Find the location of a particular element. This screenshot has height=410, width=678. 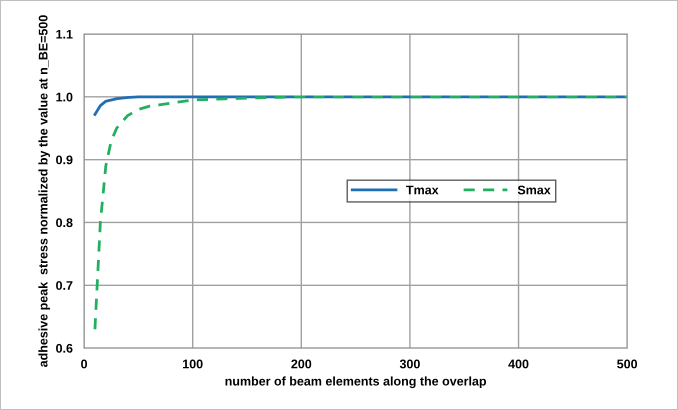

x-tick-label: 500 is located at coordinates (627, 364).